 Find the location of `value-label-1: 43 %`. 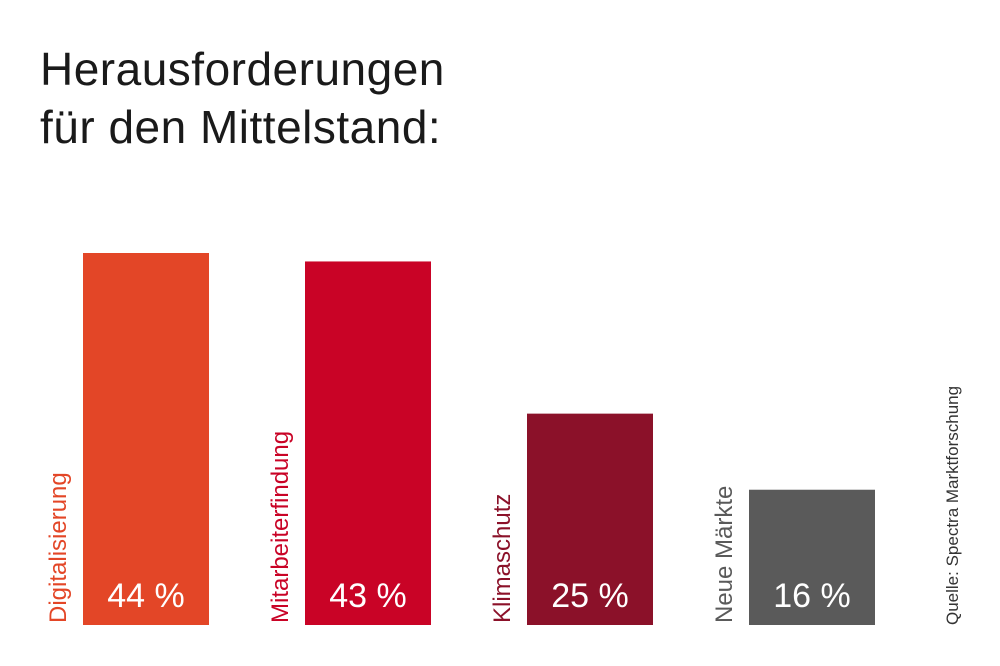

value-label-1: 43 % is located at coordinates (368, 596).